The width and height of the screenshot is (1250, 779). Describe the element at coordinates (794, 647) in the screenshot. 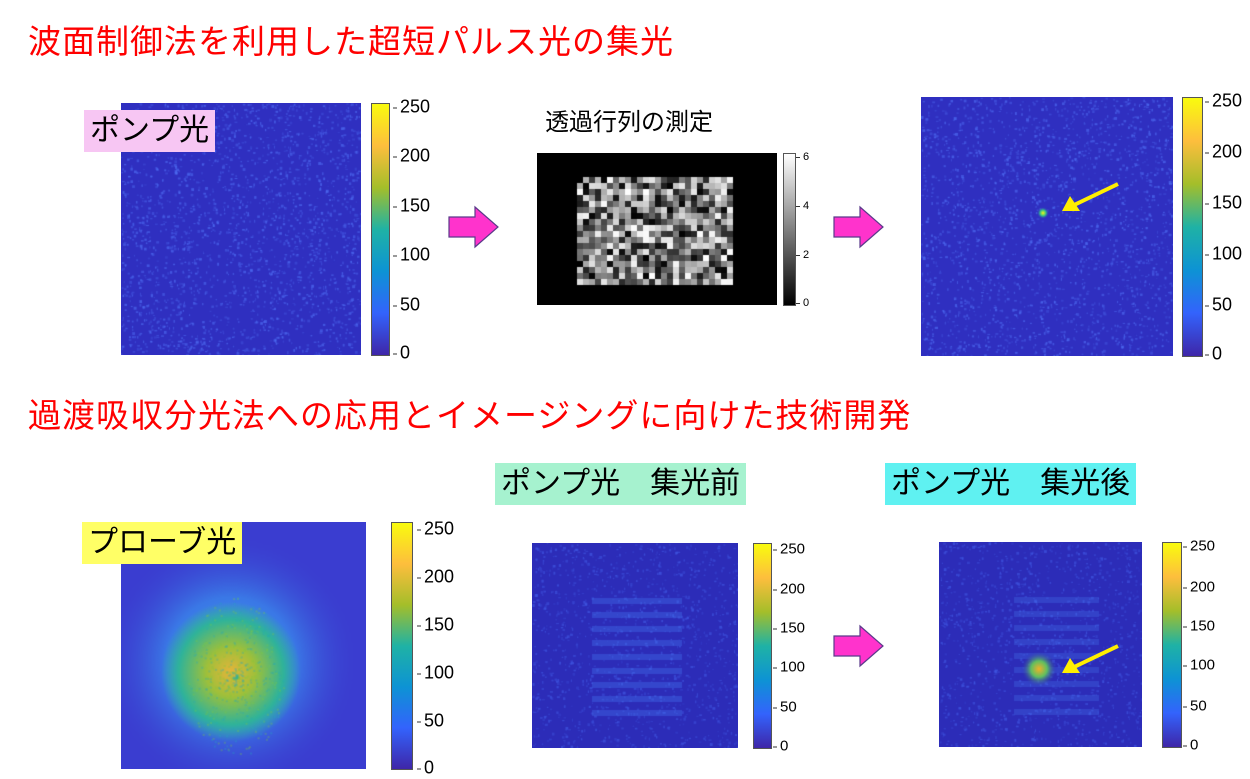

I see `pump-before-colorbar-ticks: 250 200 150 100 50 0` at that location.